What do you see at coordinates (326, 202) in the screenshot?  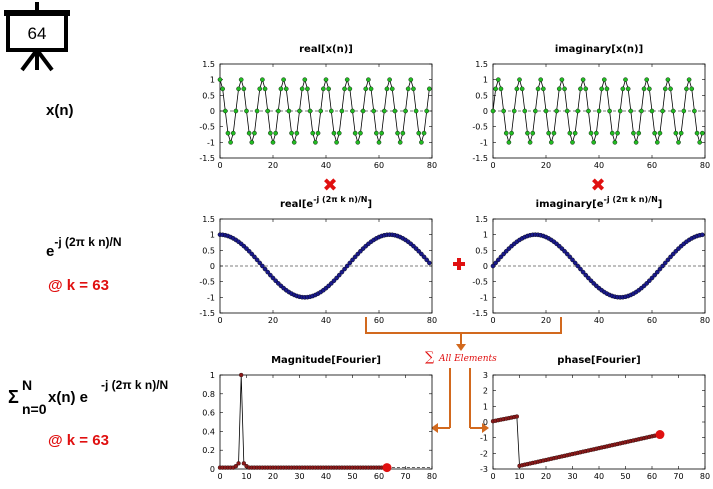 I see `plot-title: real[e-j (2π k n)/N]` at bounding box center [326, 202].